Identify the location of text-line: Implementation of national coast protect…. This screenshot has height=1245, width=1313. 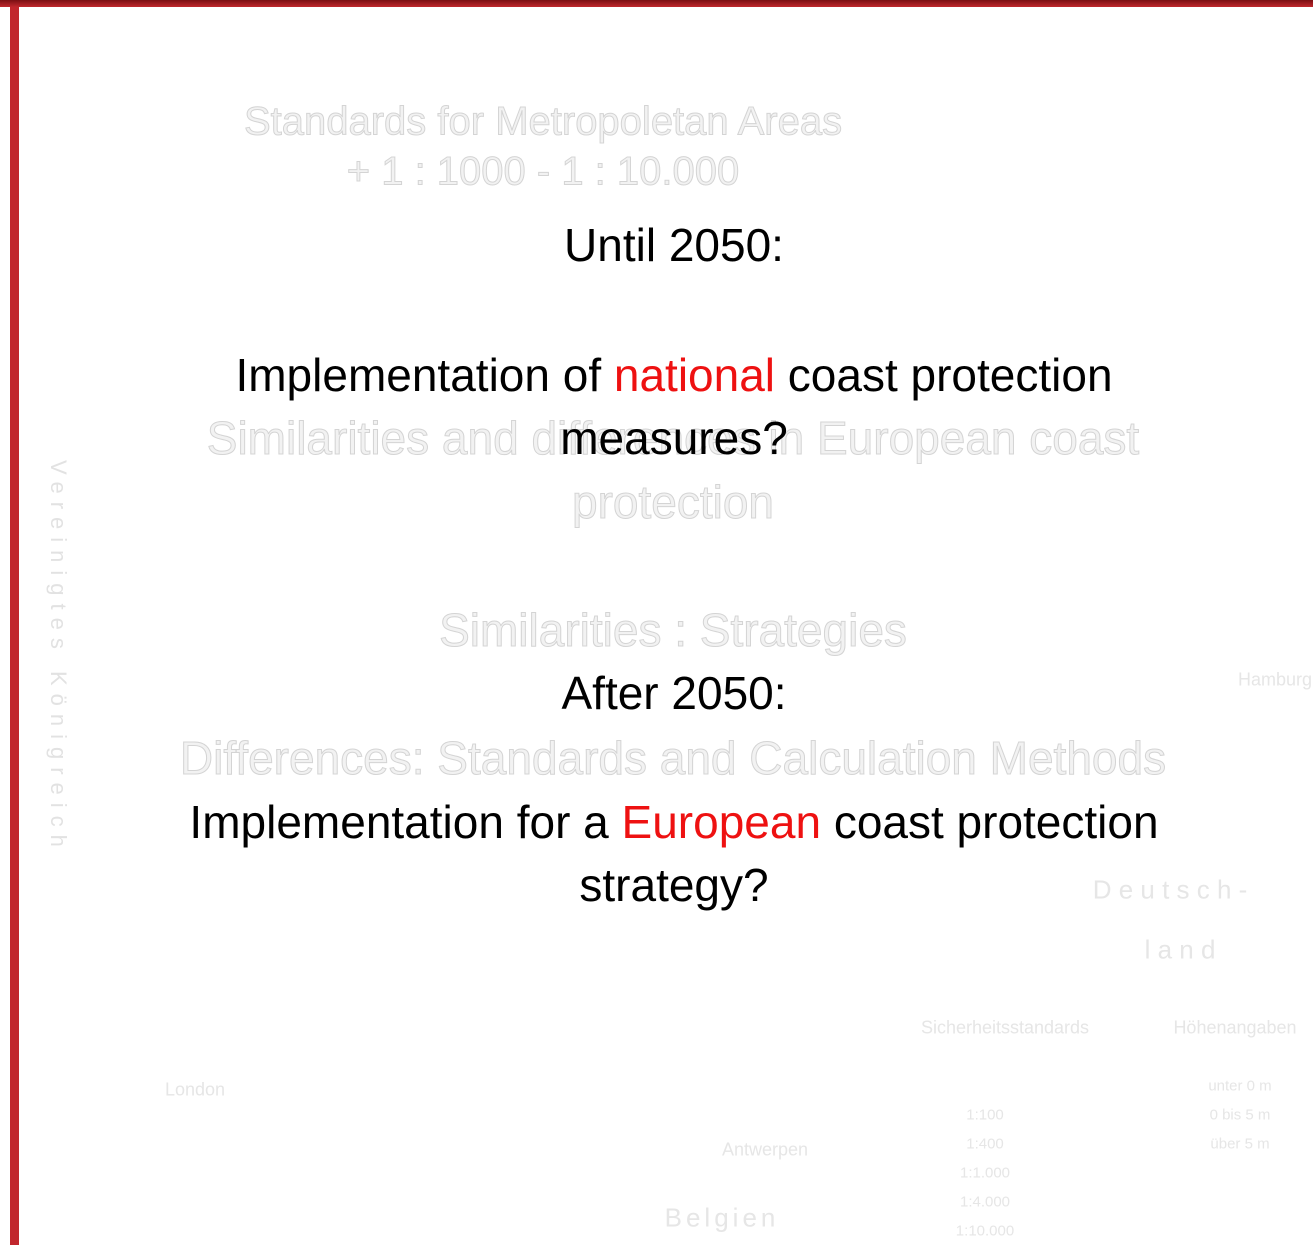
(673, 375).